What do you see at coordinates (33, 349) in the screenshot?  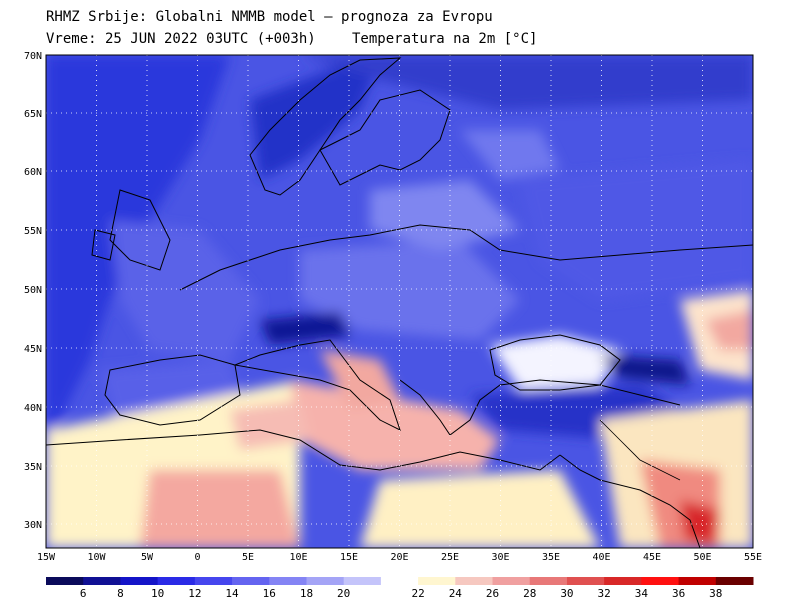 I see `lat-label: 45N` at bounding box center [33, 349].